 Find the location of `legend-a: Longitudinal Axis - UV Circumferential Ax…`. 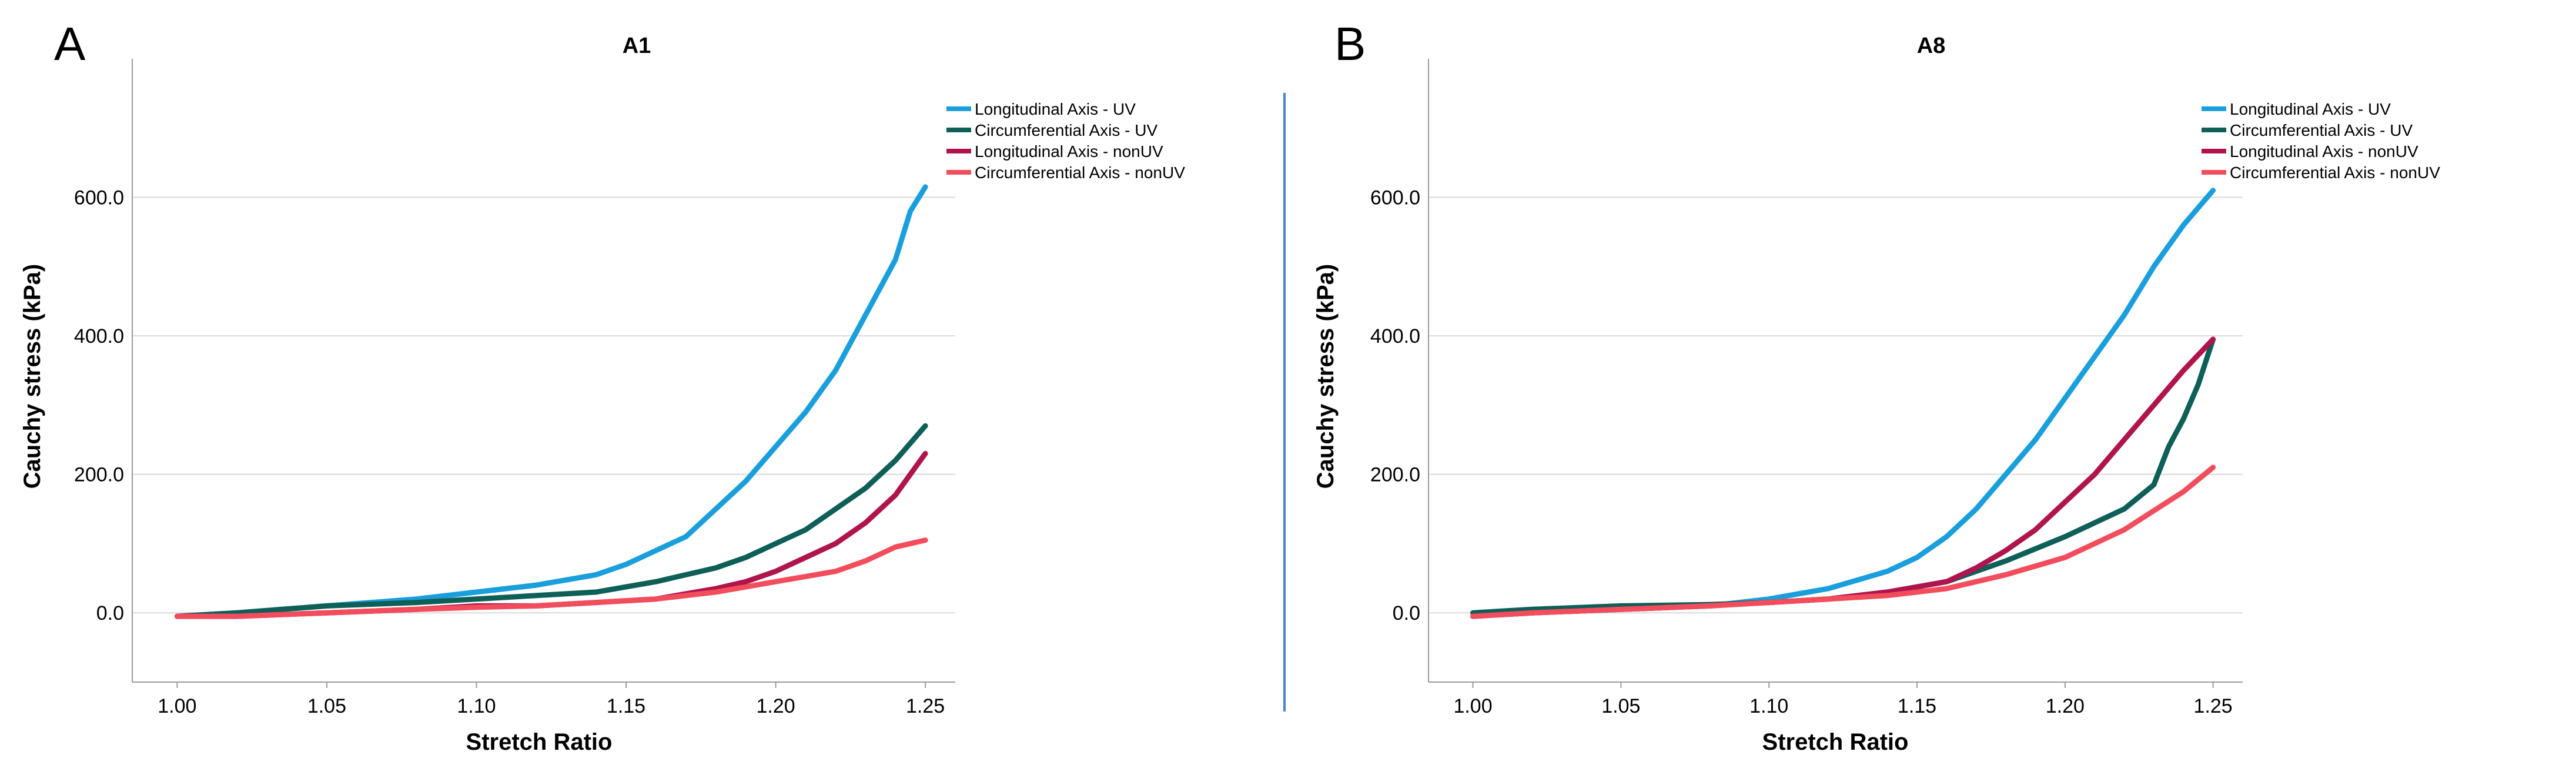

legend-a: Longitudinal Axis - UV Circumferential Ax… is located at coordinates (1065, 141).